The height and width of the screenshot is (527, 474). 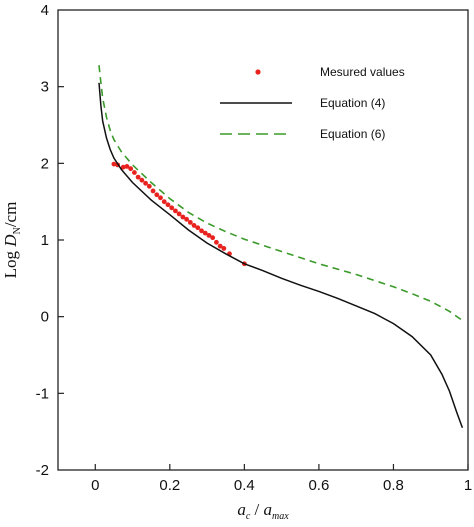 What do you see at coordinates (45, 10) in the screenshot?
I see `y-tick-label: 4` at bounding box center [45, 10].